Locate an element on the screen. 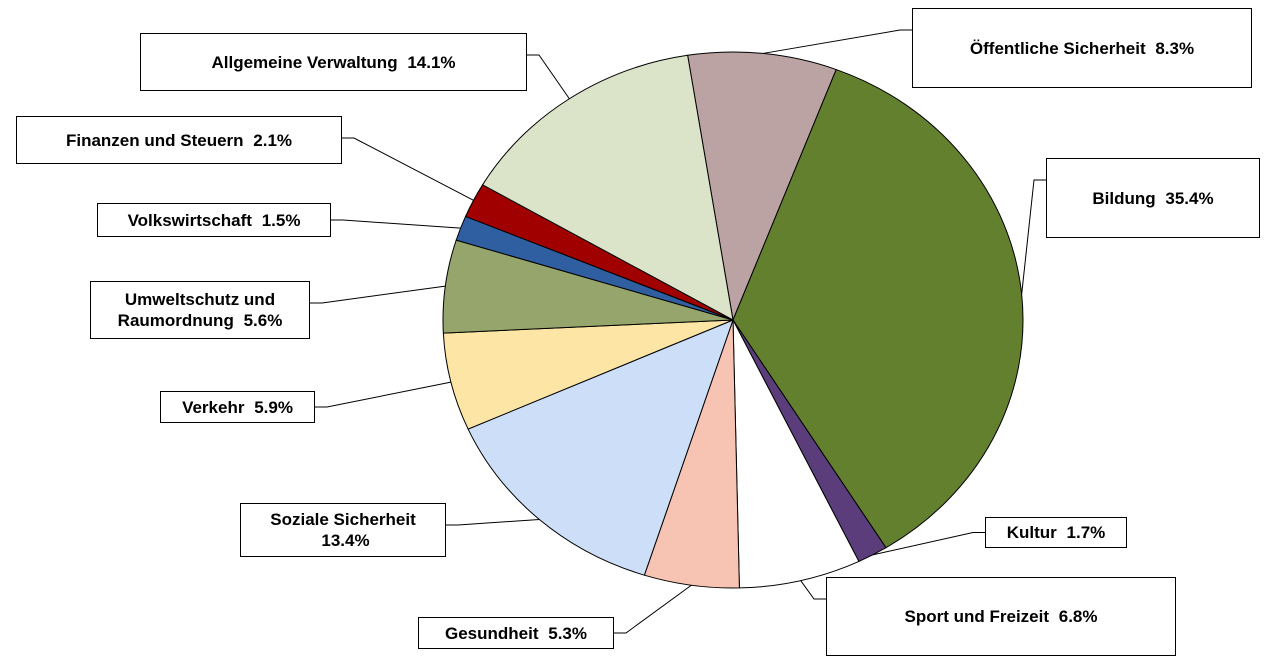 The height and width of the screenshot is (656, 1268). slice-label-text: Kultur 1.7% is located at coordinates (1056, 532).